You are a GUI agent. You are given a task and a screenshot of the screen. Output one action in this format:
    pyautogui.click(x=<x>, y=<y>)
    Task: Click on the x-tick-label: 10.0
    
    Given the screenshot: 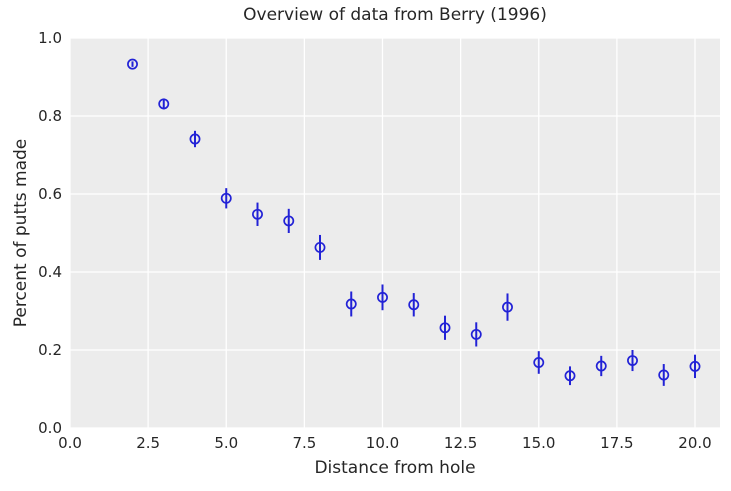 What is the action you would take?
    pyautogui.click(x=382, y=443)
    